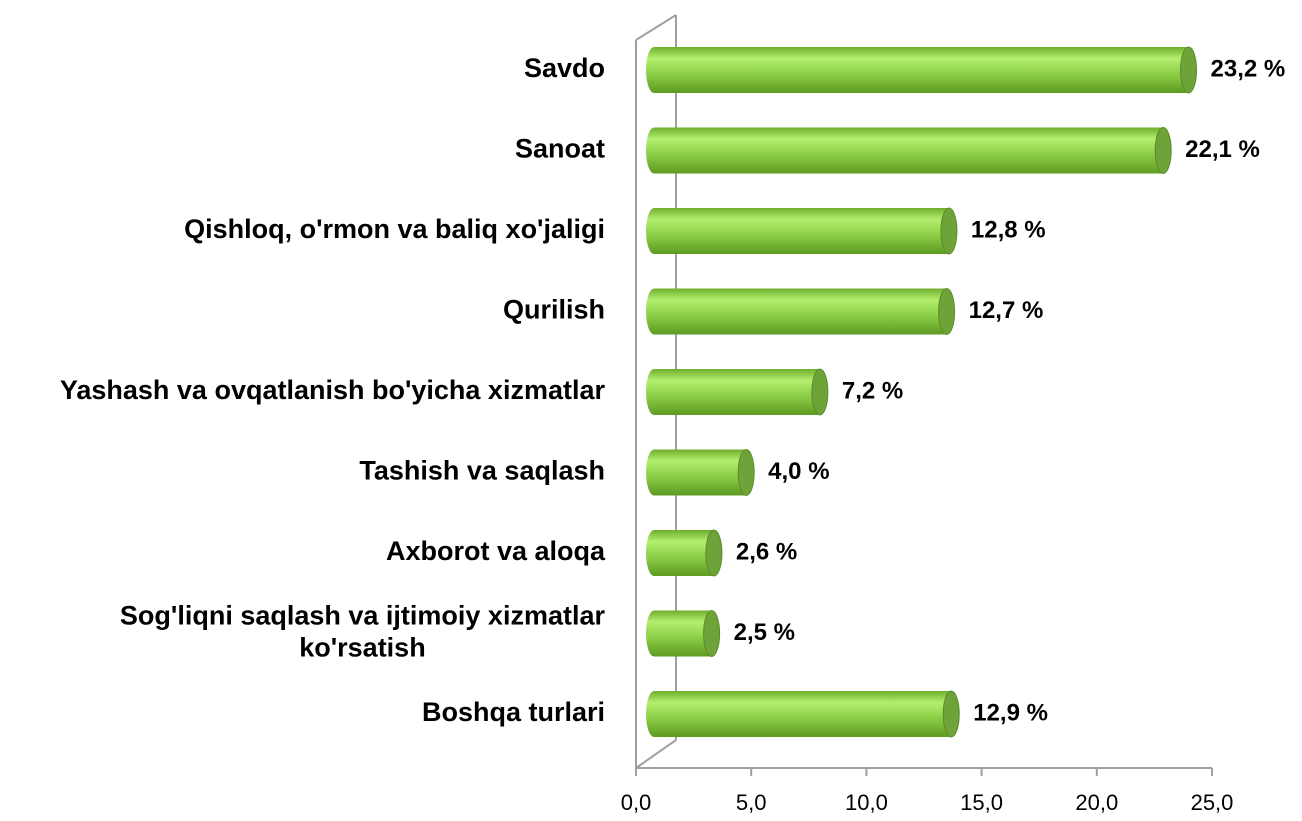  I want to click on x-tick-label: 10,0, so click(866, 802).